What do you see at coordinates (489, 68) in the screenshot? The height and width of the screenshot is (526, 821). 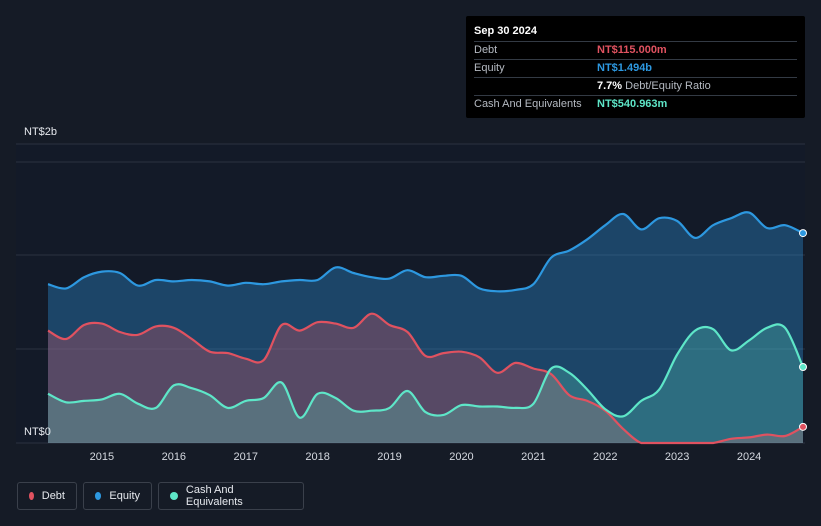 I see `tooltip-label: Equity` at bounding box center [489, 68].